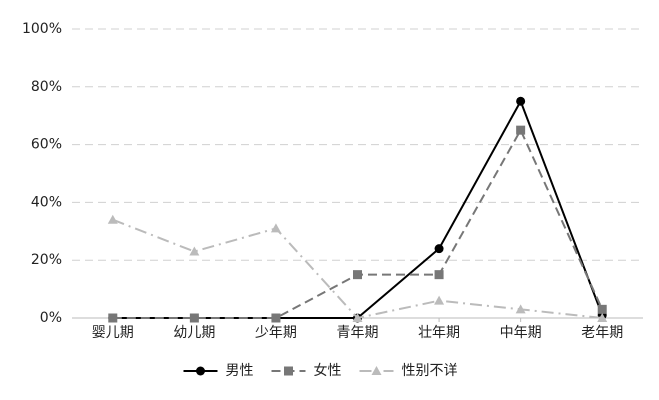  Describe the element at coordinates (46, 145) in the screenshot. I see `y-tick-label: 60%` at that location.